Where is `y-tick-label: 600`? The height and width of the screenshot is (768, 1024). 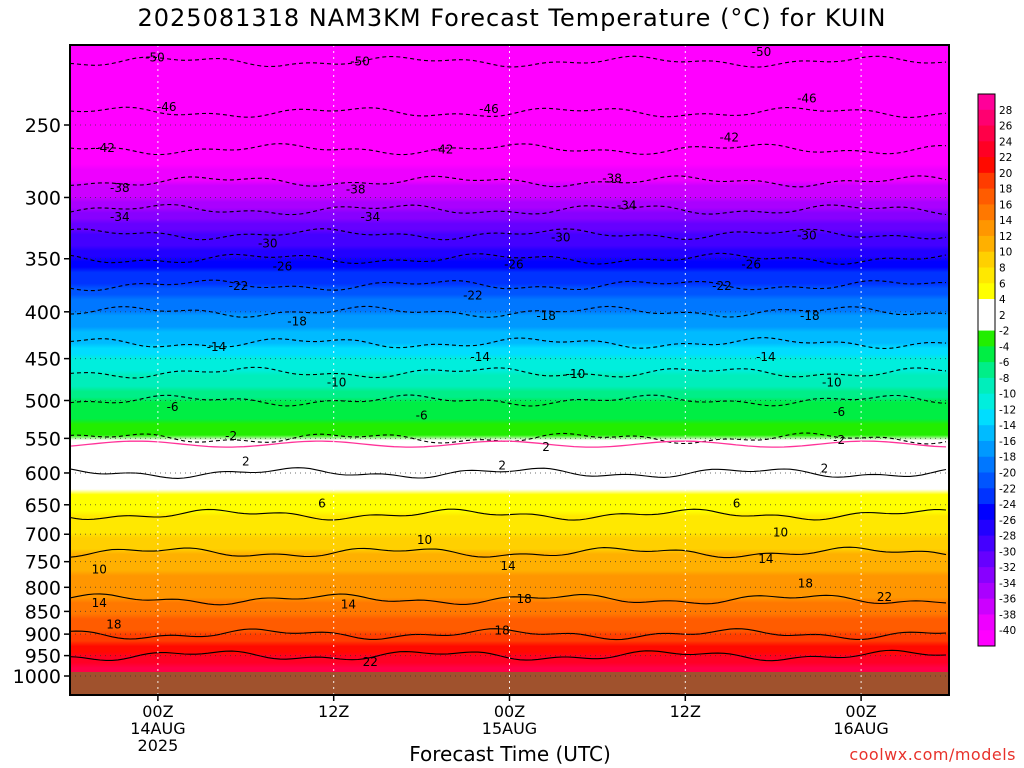
y-tick-label: 600 is located at coordinates (43, 474).